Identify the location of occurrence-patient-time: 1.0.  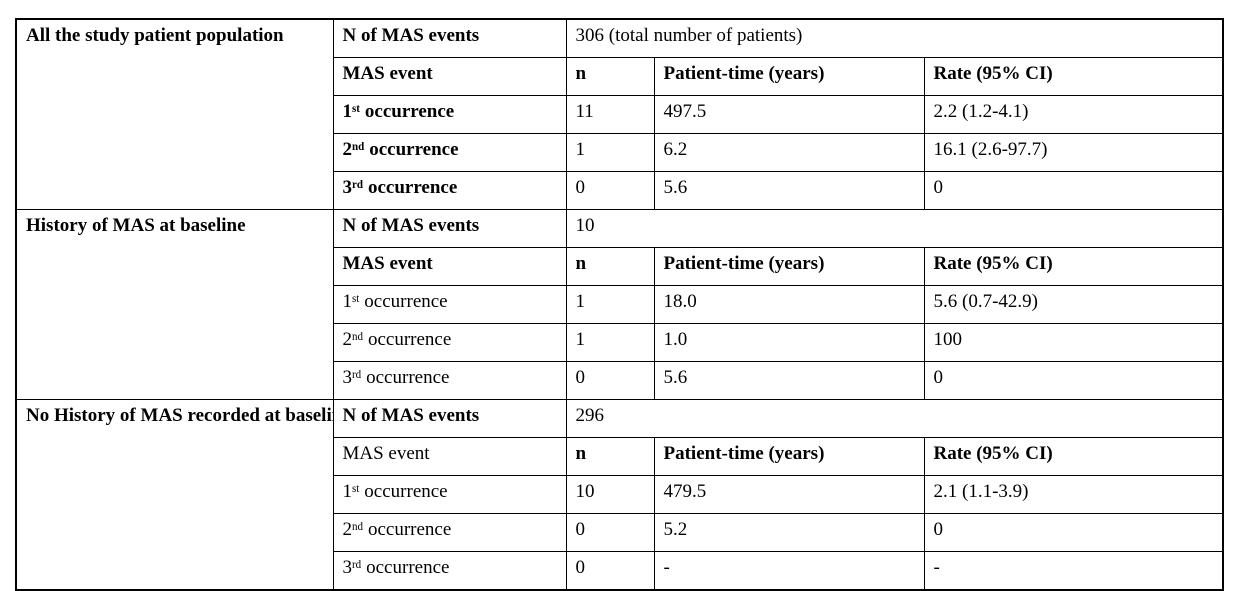
(789, 342).